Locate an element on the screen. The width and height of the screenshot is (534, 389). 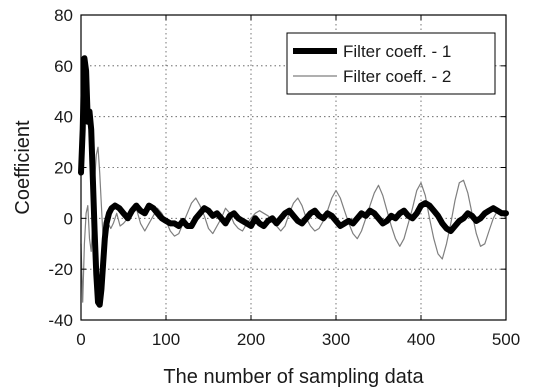
y-tick-label: 0 is located at coordinates (68, 218).